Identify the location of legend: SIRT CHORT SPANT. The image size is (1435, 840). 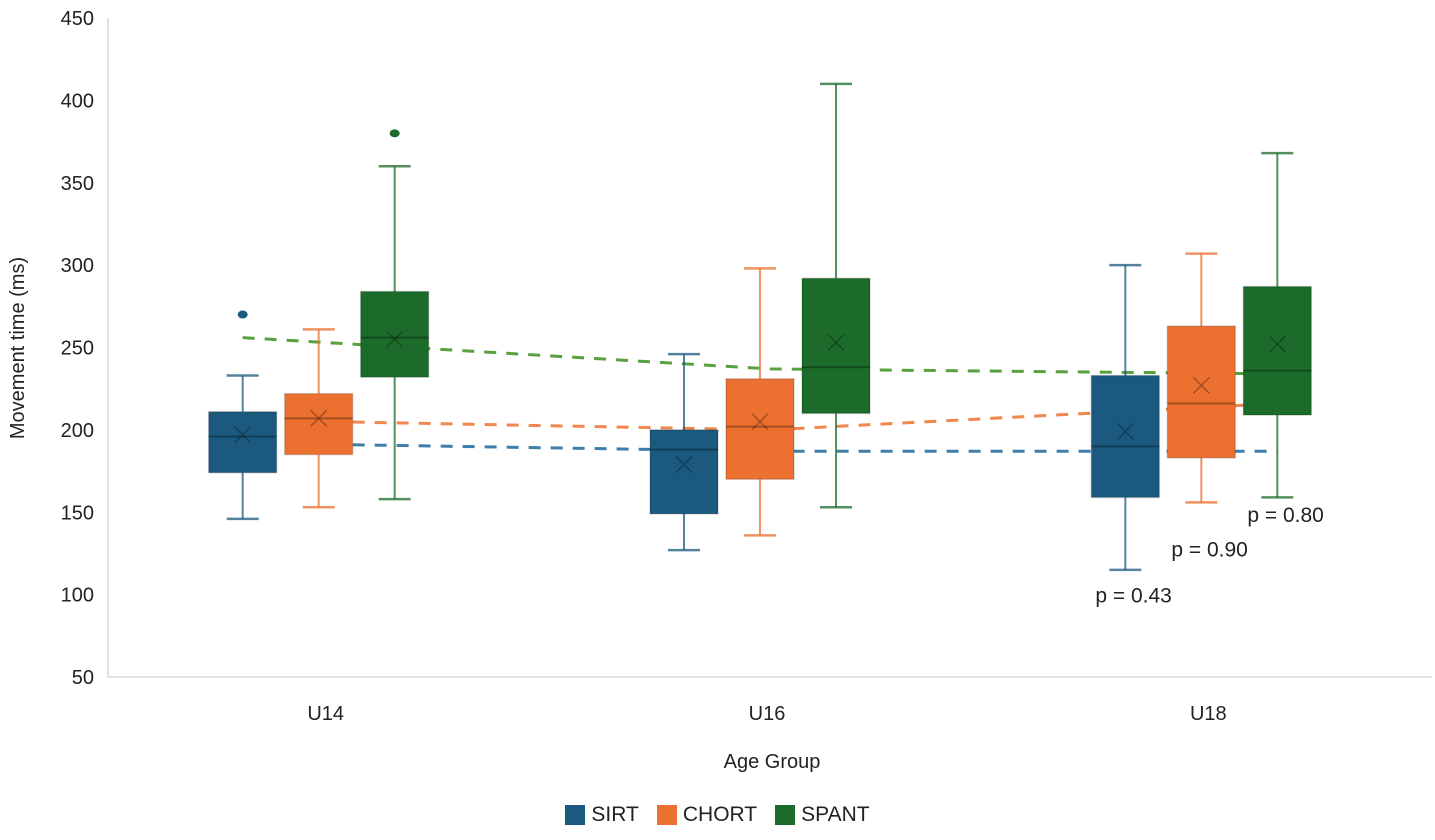
(717, 815).